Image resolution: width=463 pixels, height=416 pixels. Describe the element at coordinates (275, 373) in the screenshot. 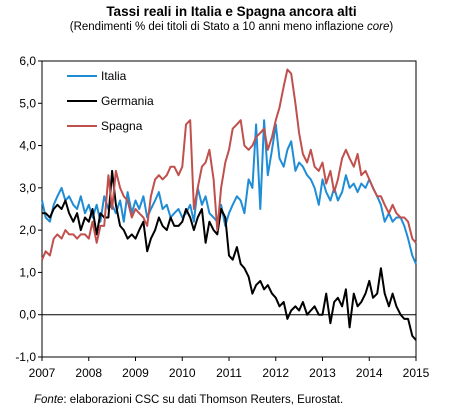

I see `x-tick-label: 2012` at that location.